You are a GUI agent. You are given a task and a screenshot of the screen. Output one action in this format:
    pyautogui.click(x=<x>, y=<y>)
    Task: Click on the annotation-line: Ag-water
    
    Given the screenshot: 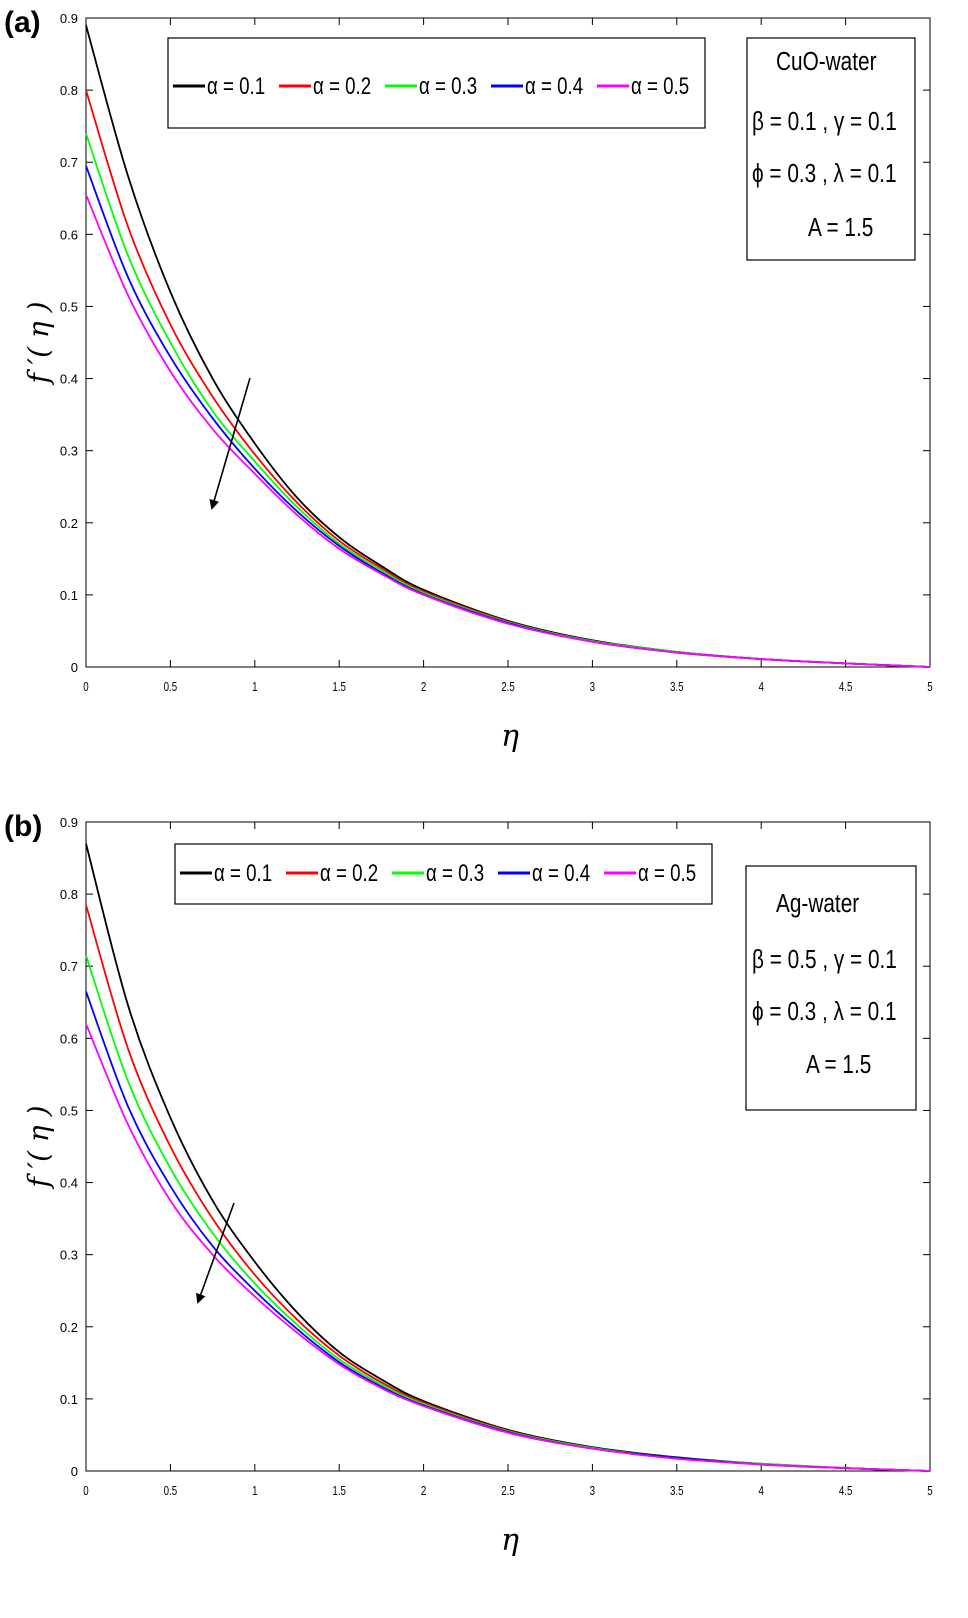 What is the action you would take?
    pyautogui.click(x=817, y=903)
    